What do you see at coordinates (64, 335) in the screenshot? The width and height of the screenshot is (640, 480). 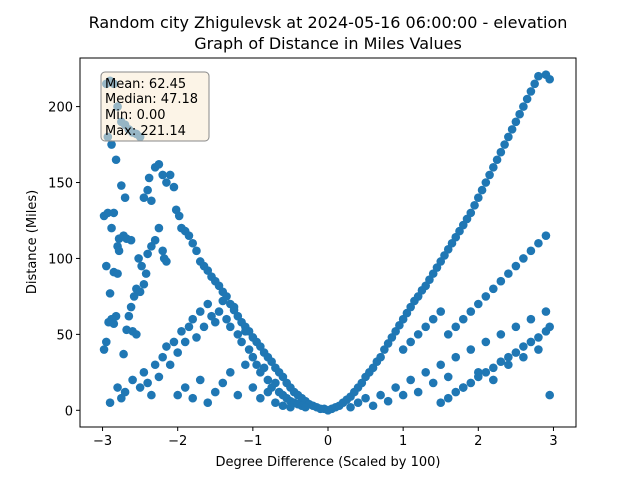 I see `y-tick-label: 50` at bounding box center [64, 335].